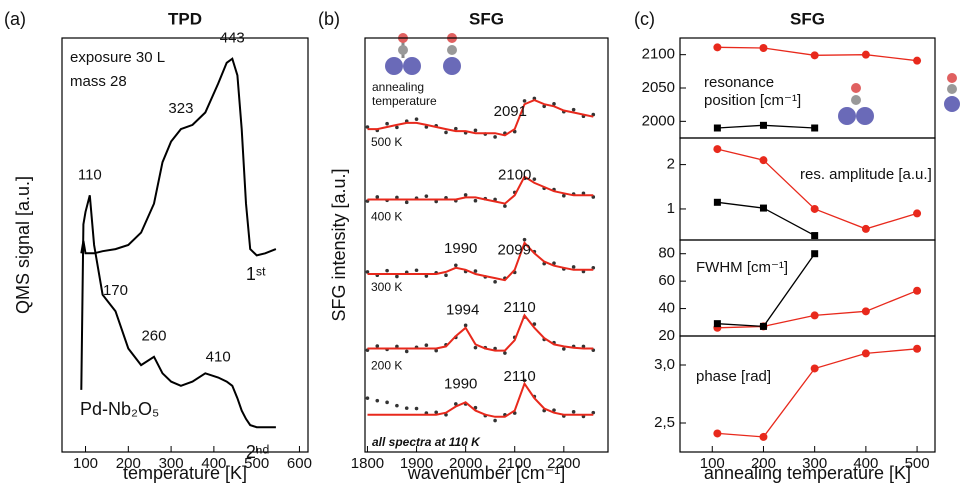 Image resolution: width=961 pixels, height=485 pixels. What do you see at coordinates (671, 164) in the screenshot?
I see `y-tick-label: 2` at bounding box center [671, 164].